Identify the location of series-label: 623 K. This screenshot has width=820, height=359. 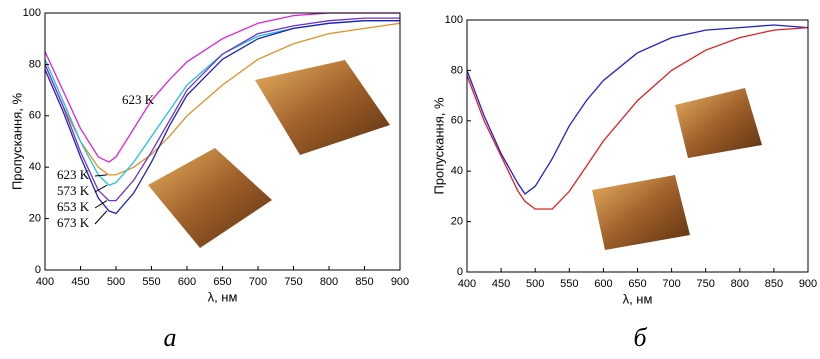
(73, 174).